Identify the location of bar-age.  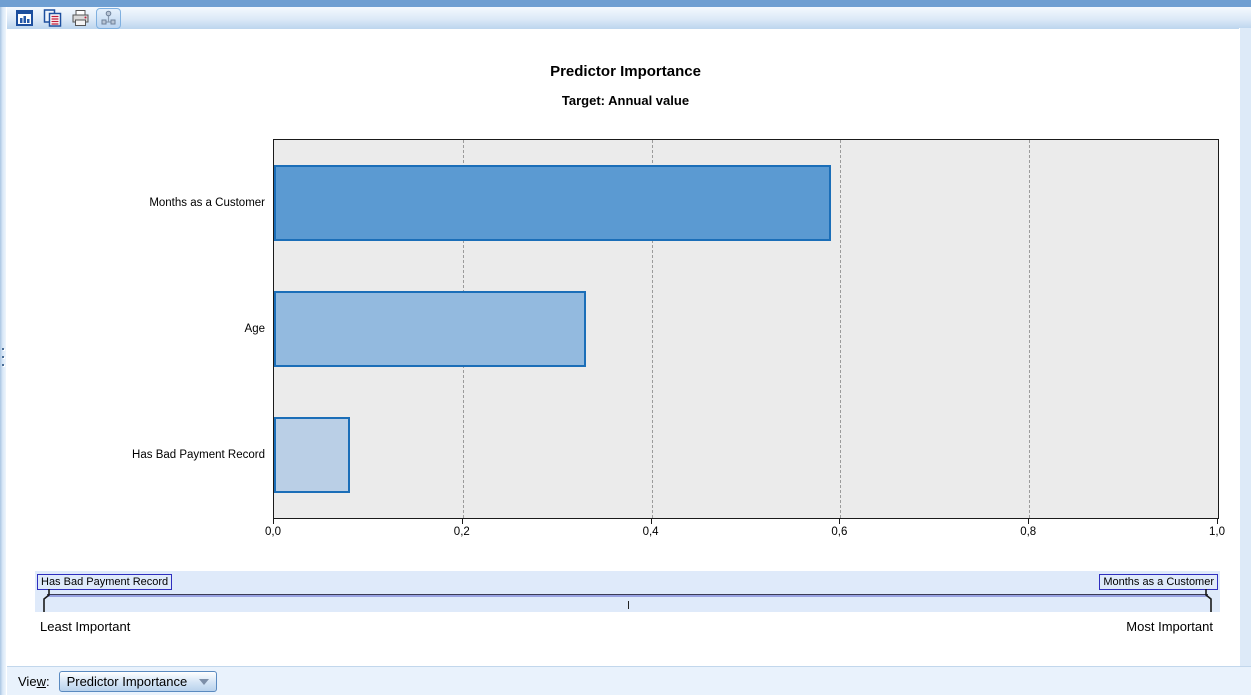
(430, 329).